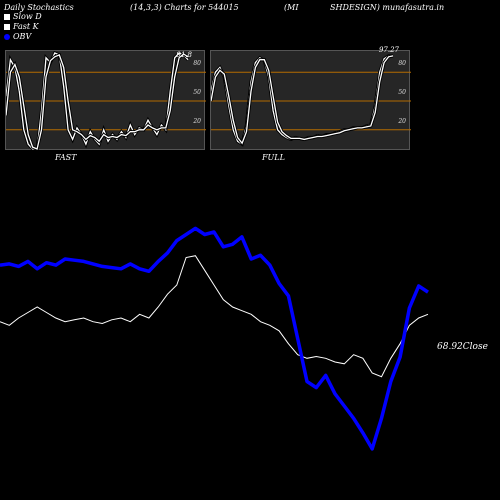 The height and width of the screenshot is (500, 500). What do you see at coordinates (462, 347) in the screenshot?
I see `close-last-value-label: 68.92Close` at bounding box center [462, 347].